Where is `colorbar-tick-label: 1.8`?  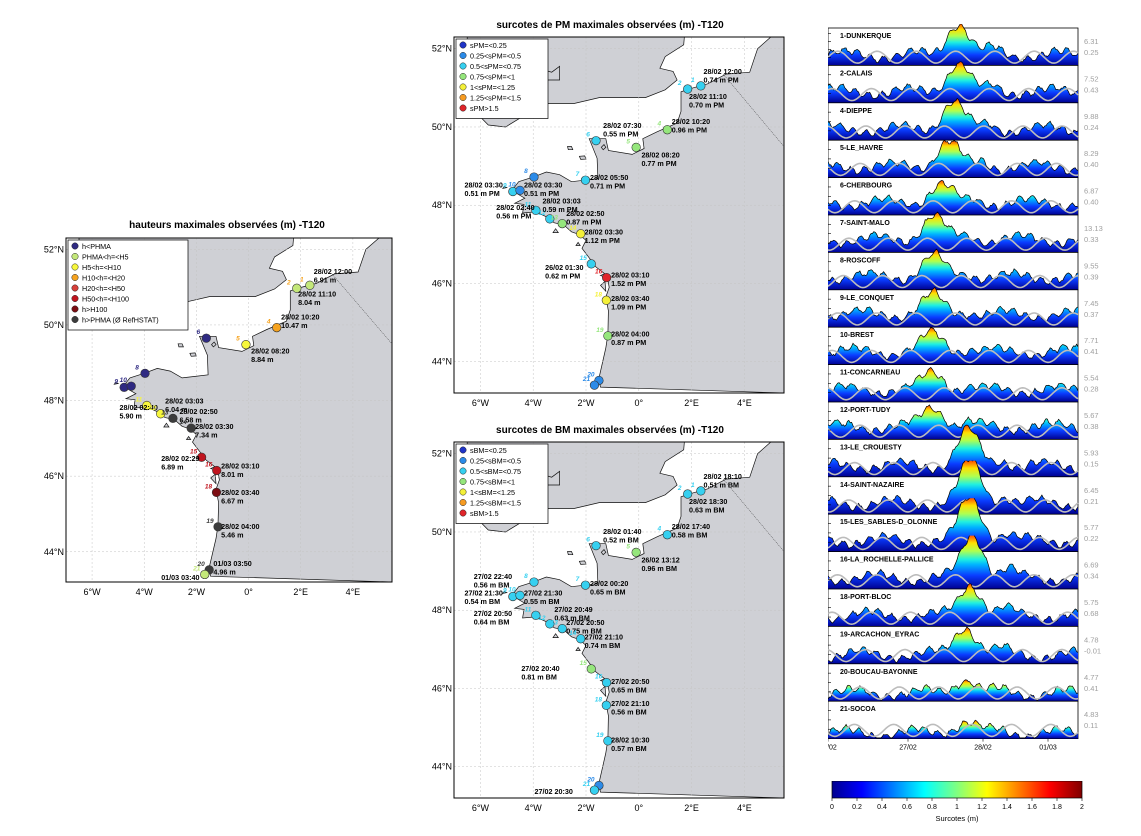 colorbar-tick-label: 1.8 is located at coordinates (1057, 807).